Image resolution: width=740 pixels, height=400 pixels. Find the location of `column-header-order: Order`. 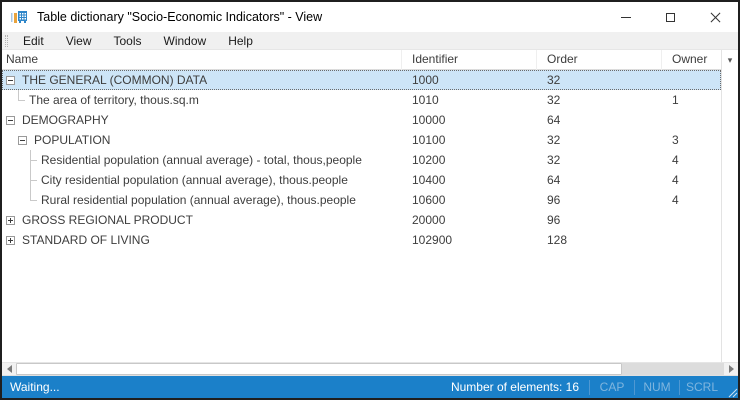

column-header-order: Order is located at coordinates (599, 60).